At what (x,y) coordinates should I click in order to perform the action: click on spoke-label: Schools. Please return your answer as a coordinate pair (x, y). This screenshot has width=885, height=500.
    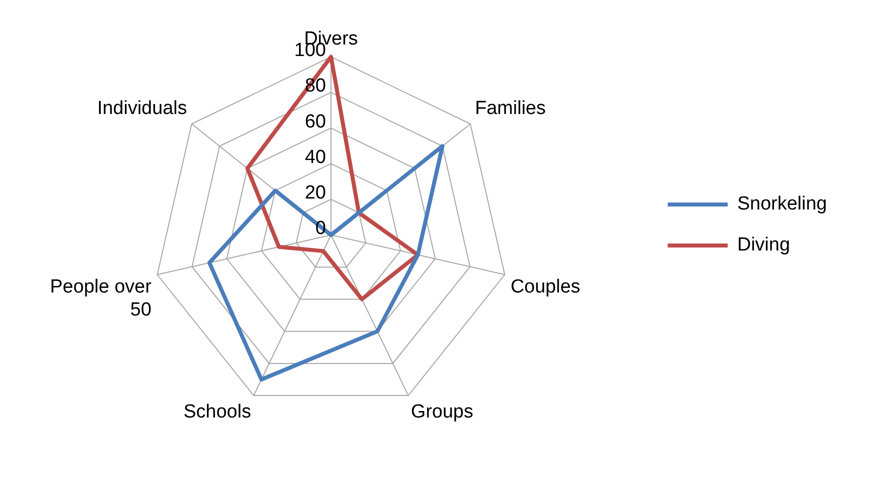
    Looking at the image, I should click on (217, 412).